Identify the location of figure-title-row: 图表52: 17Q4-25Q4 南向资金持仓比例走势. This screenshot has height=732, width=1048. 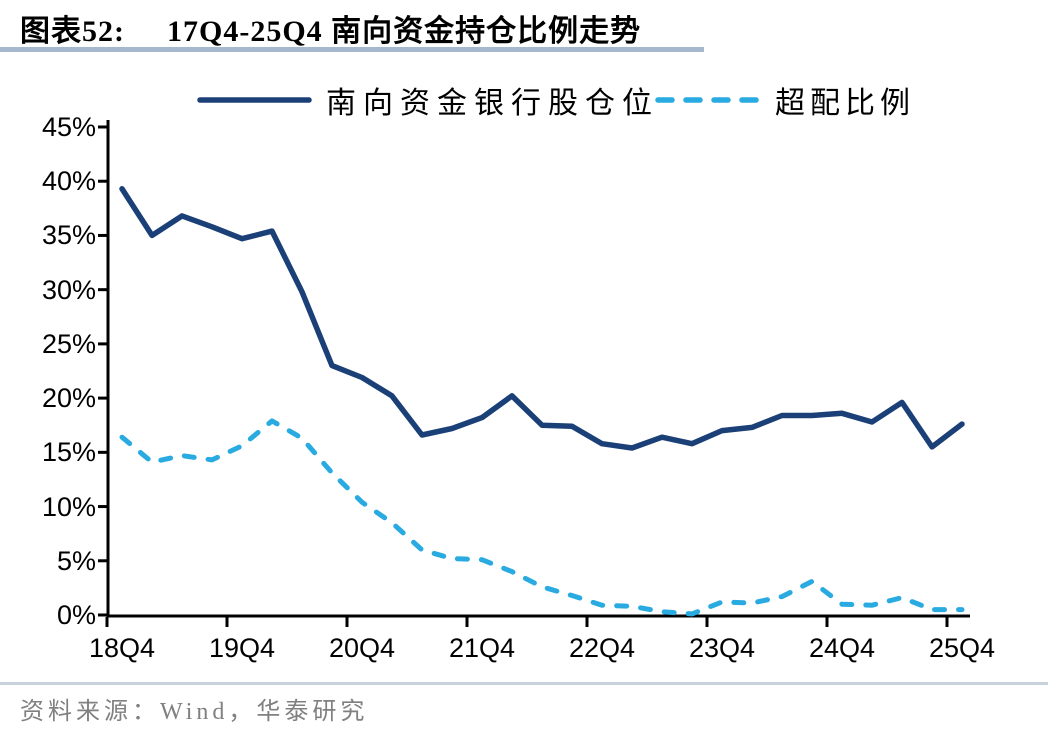
(525, 27).